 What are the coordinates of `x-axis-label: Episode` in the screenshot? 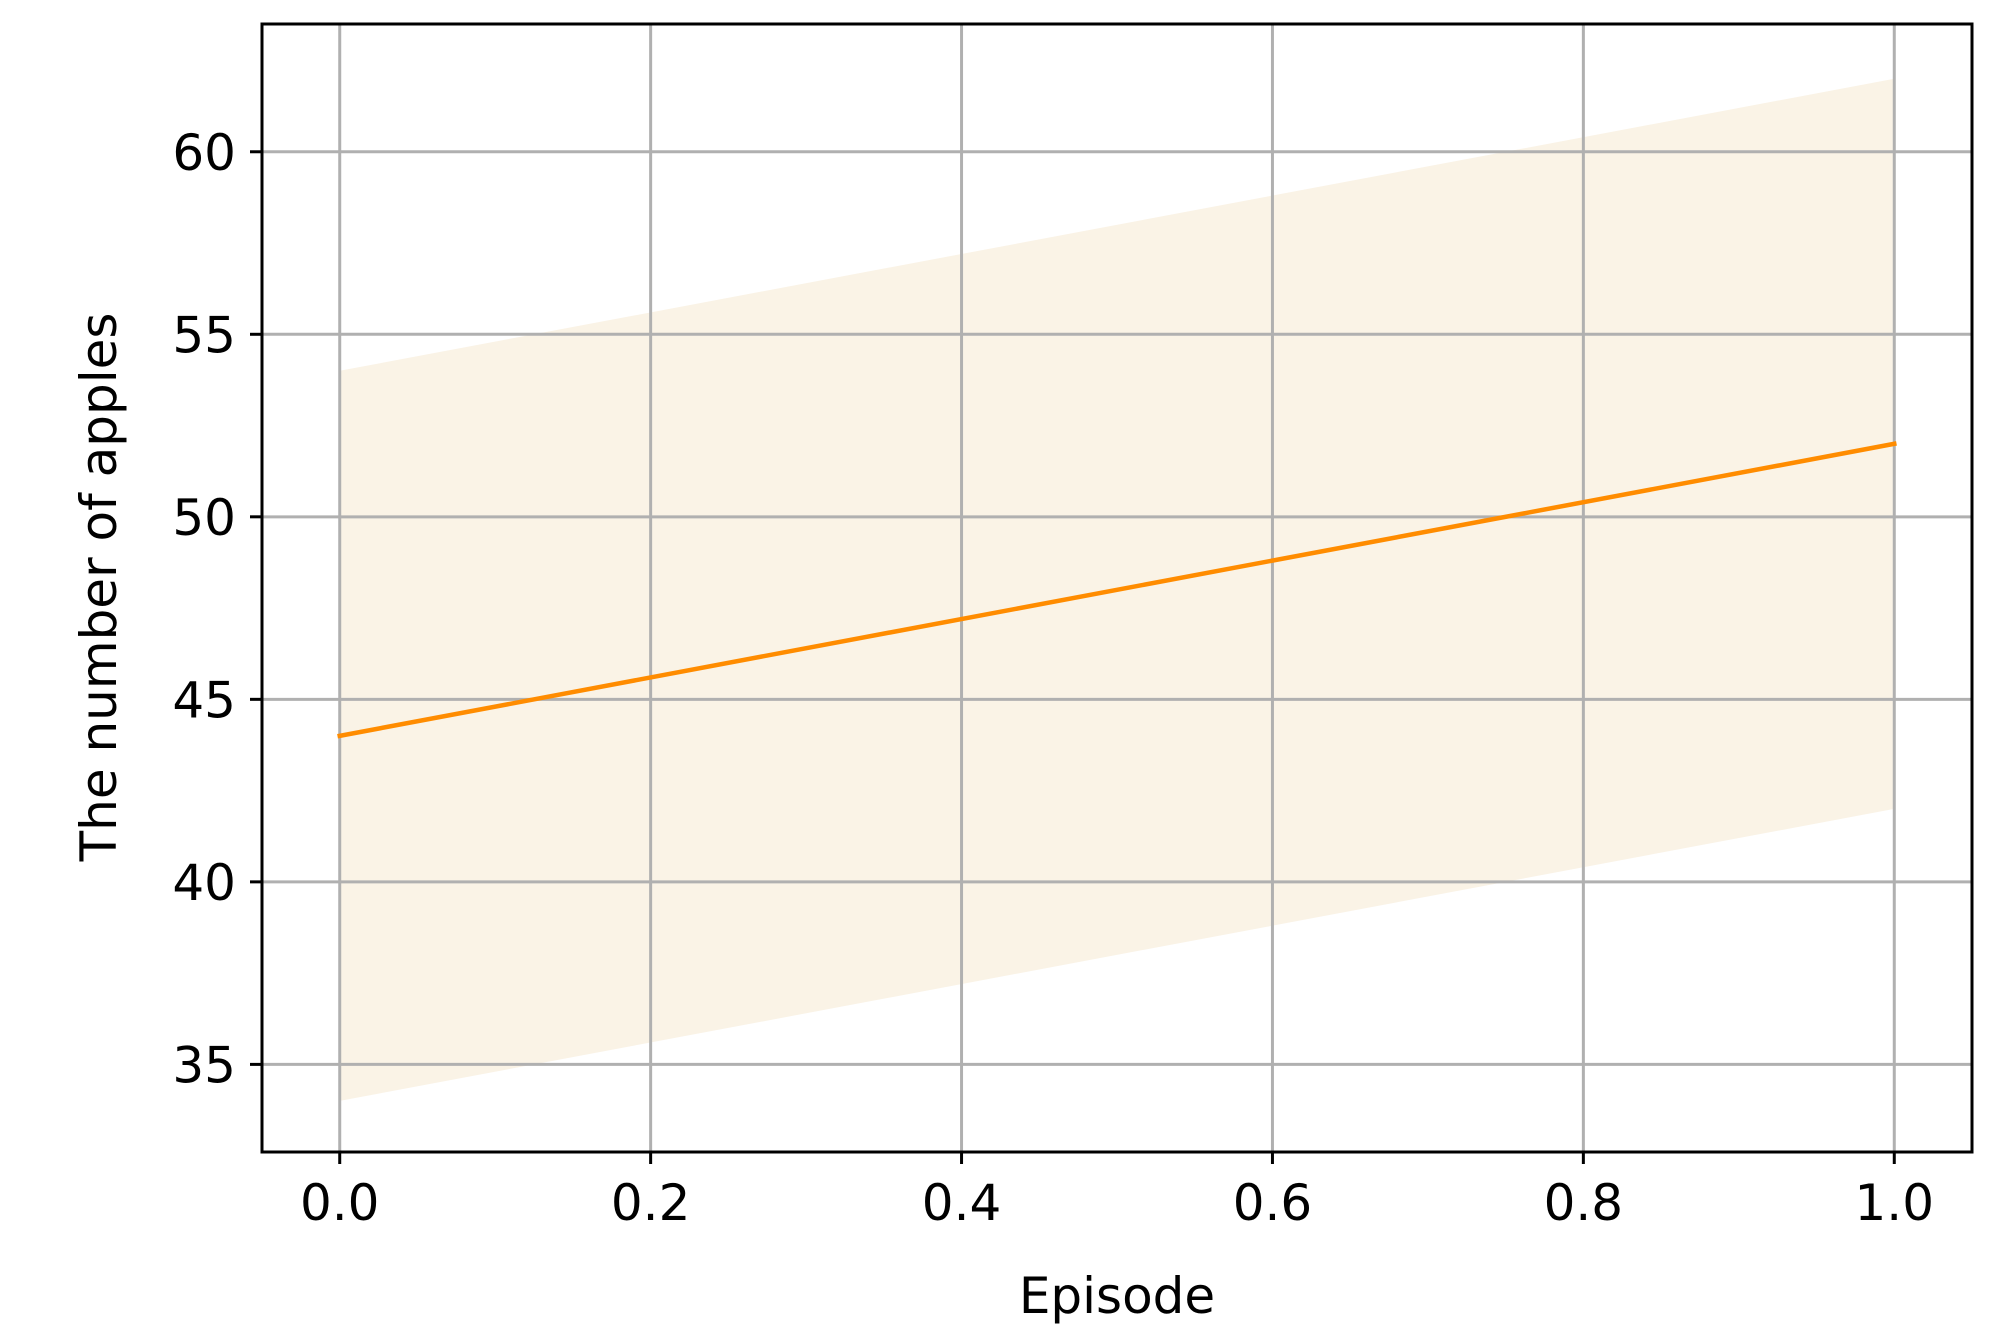 It's located at (1117, 1296).